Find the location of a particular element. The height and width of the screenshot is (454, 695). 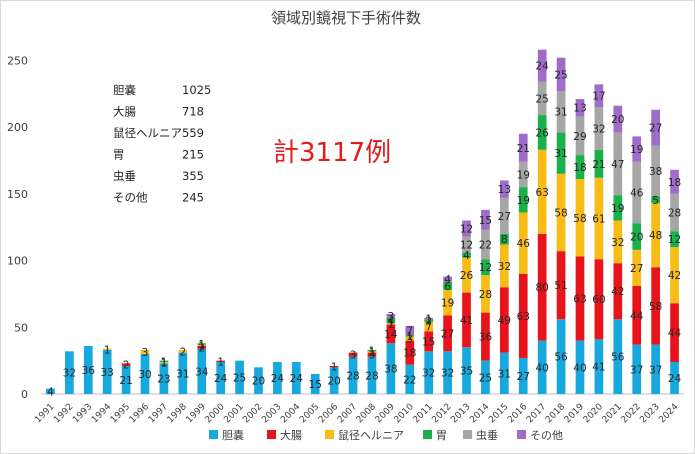

data-label: 63 is located at coordinates (523, 317).